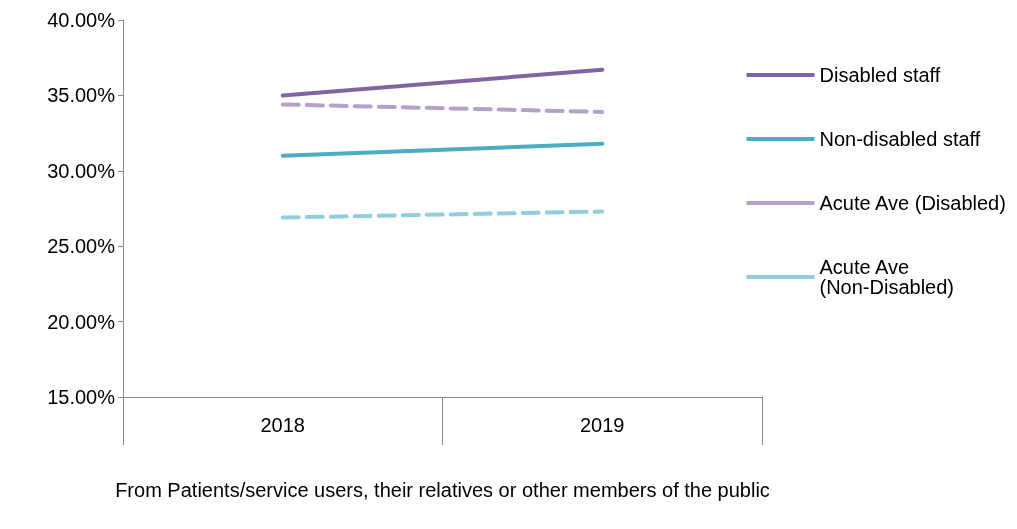 This screenshot has width=1017, height=529. I want to click on y-tick-label: 35.00%, so click(81, 95).